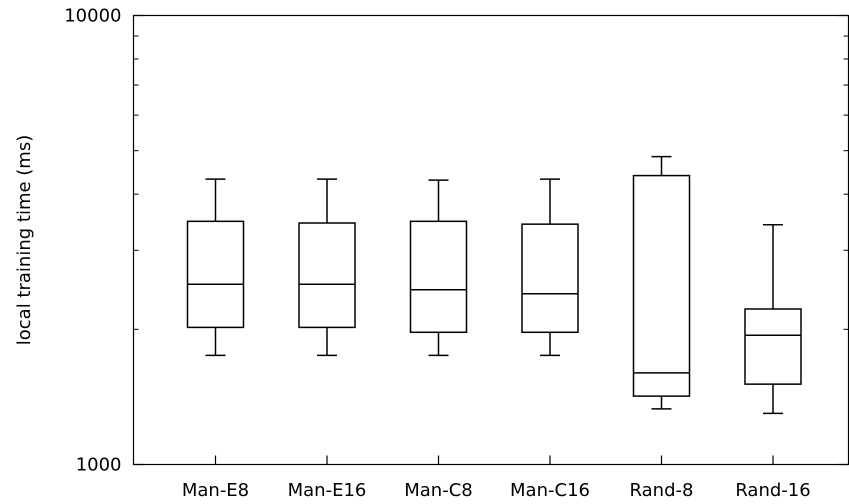 The height and width of the screenshot is (504, 849). Describe the element at coordinates (92, 16) in the screenshot. I see `y-tick-label: 10000` at that location.